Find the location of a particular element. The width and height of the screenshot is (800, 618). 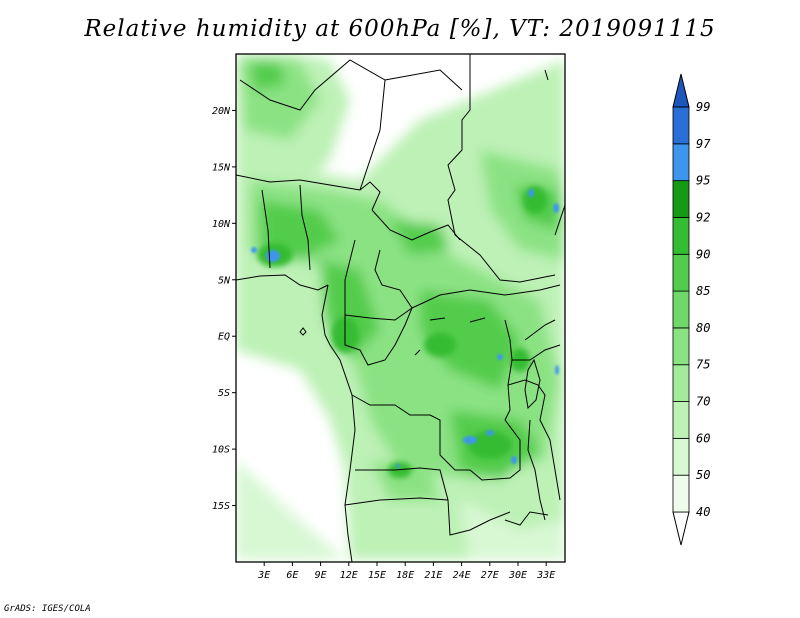

lon-tick-label: 27E is located at coordinates (490, 575).